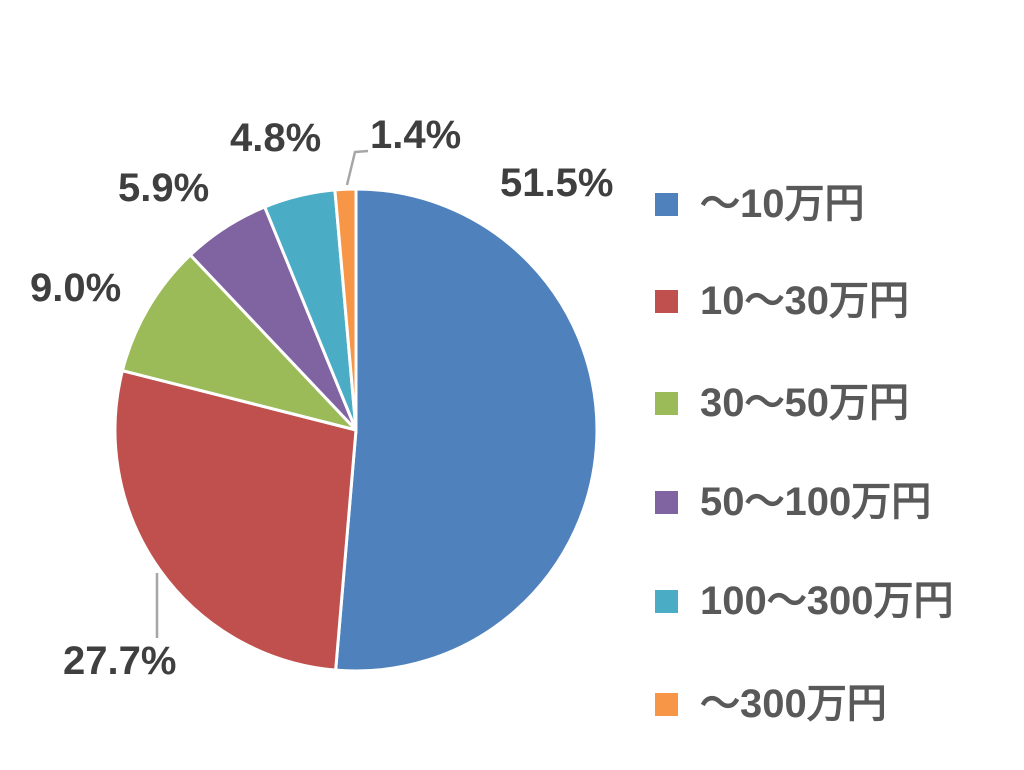 Image resolution: width=1024 pixels, height=770 pixels. Describe the element at coordinates (827, 601) in the screenshot. I see `legend-item-label: 100～300万円` at that location.